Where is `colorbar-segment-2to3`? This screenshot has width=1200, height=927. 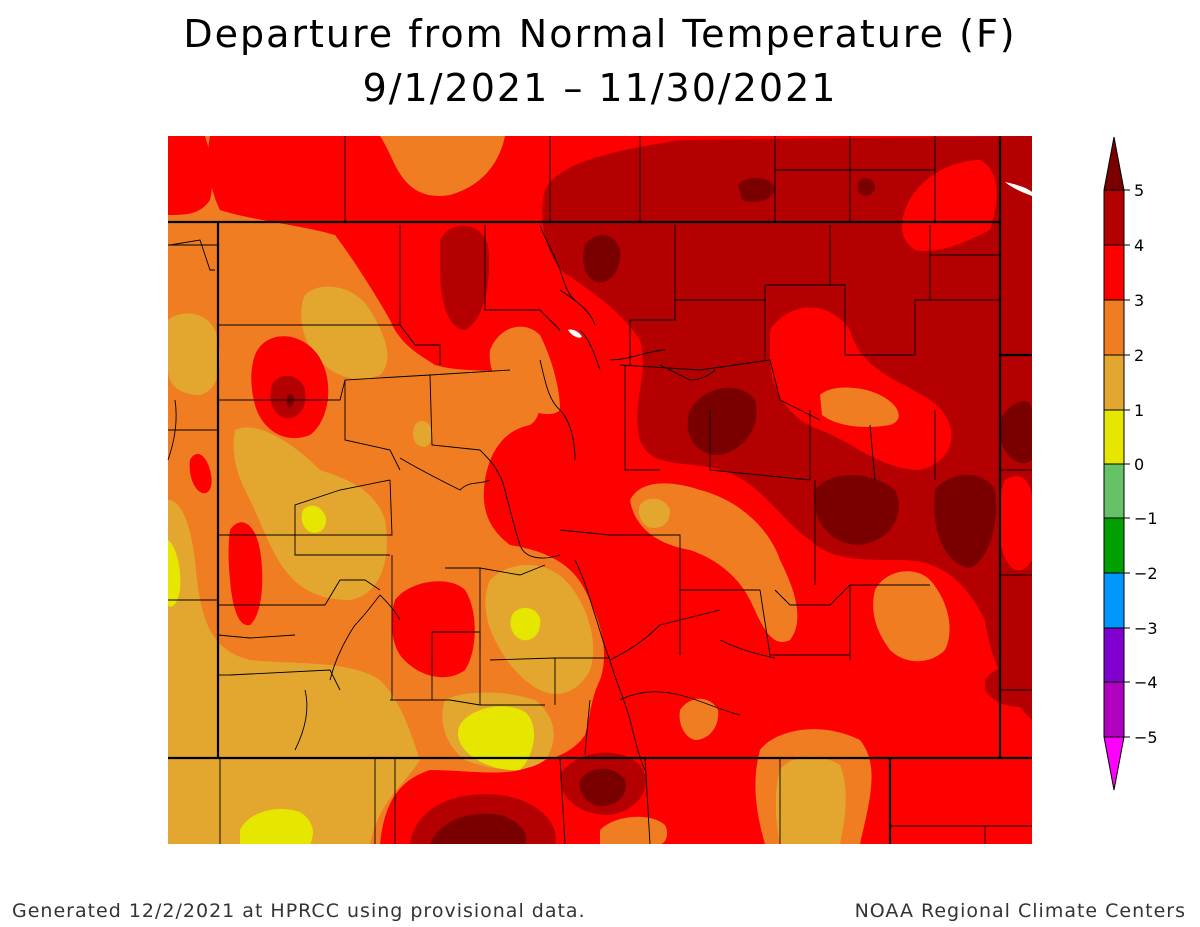 colorbar-segment-2to3 is located at coordinates (1114, 327).